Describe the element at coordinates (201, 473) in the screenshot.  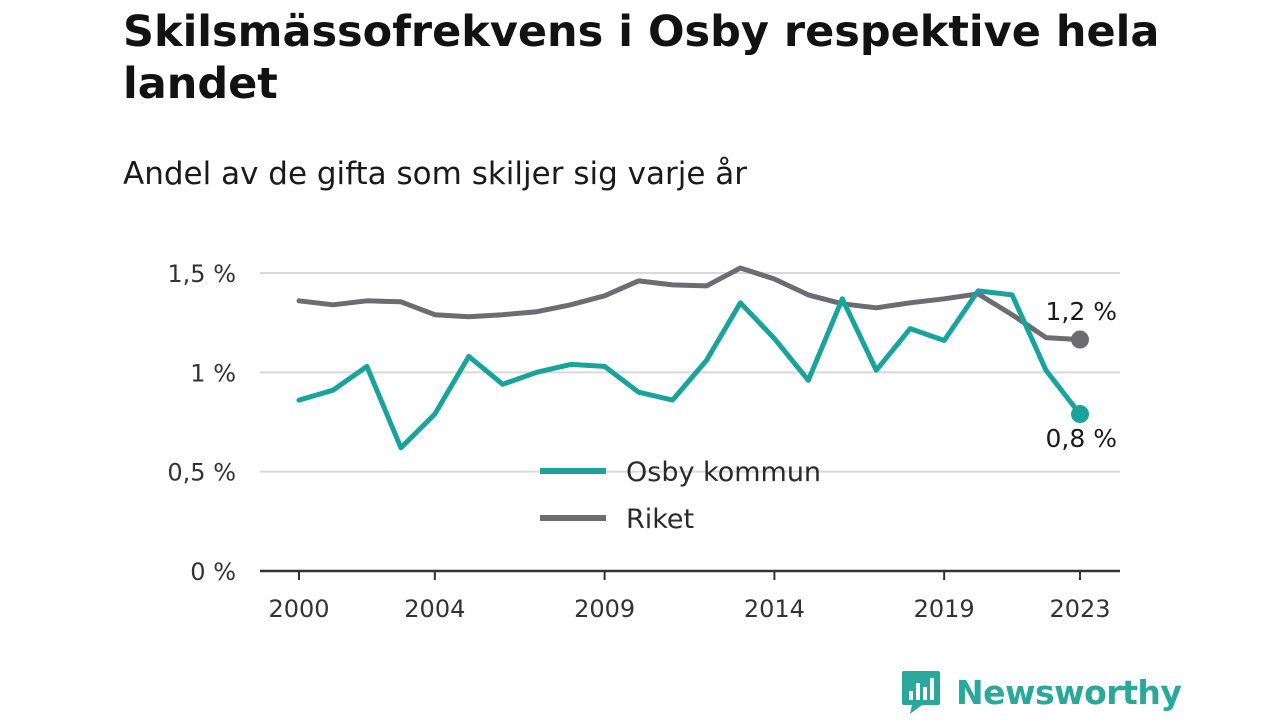
I see `y-tick-label: 0,5 %` at that location.